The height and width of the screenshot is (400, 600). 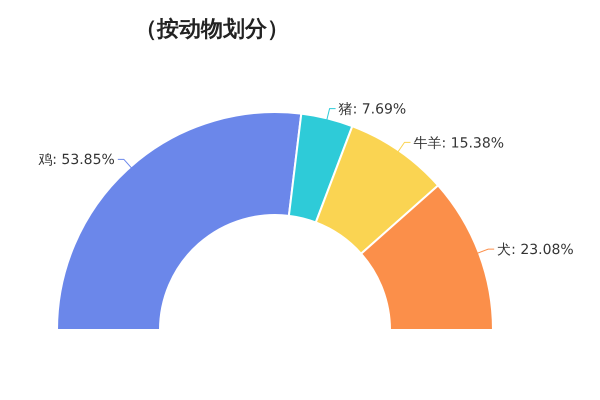 I want to click on slice-label: 牛羊: 15.38%, so click(x=459, y=143).